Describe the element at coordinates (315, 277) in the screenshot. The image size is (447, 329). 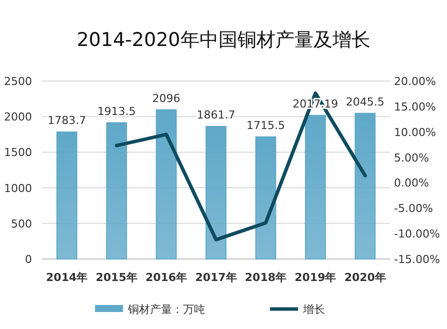
I see `x-tick-label: 2019年` at that location.